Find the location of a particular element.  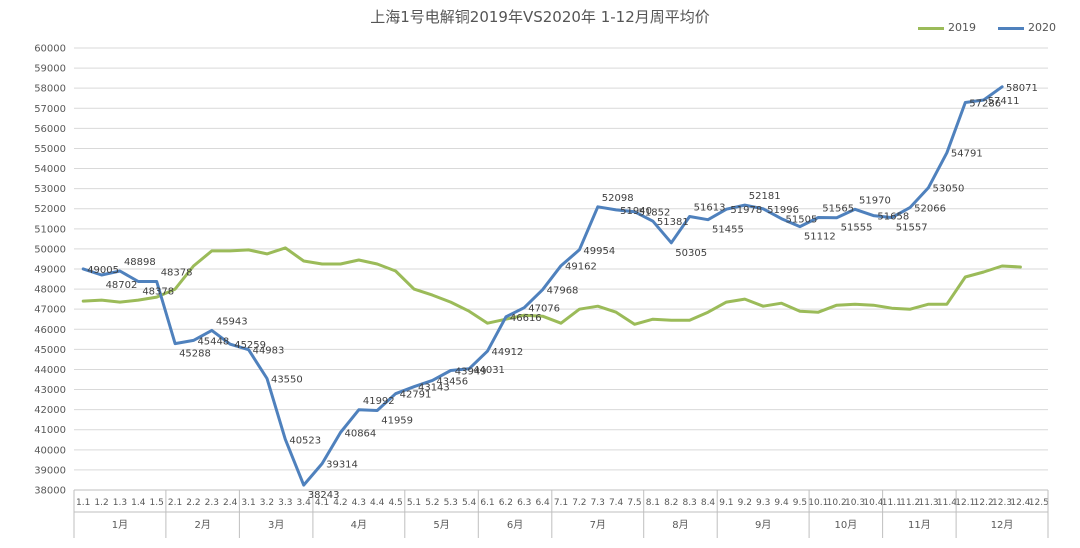

month-label: 2月 is located at coordinates (202, 525).